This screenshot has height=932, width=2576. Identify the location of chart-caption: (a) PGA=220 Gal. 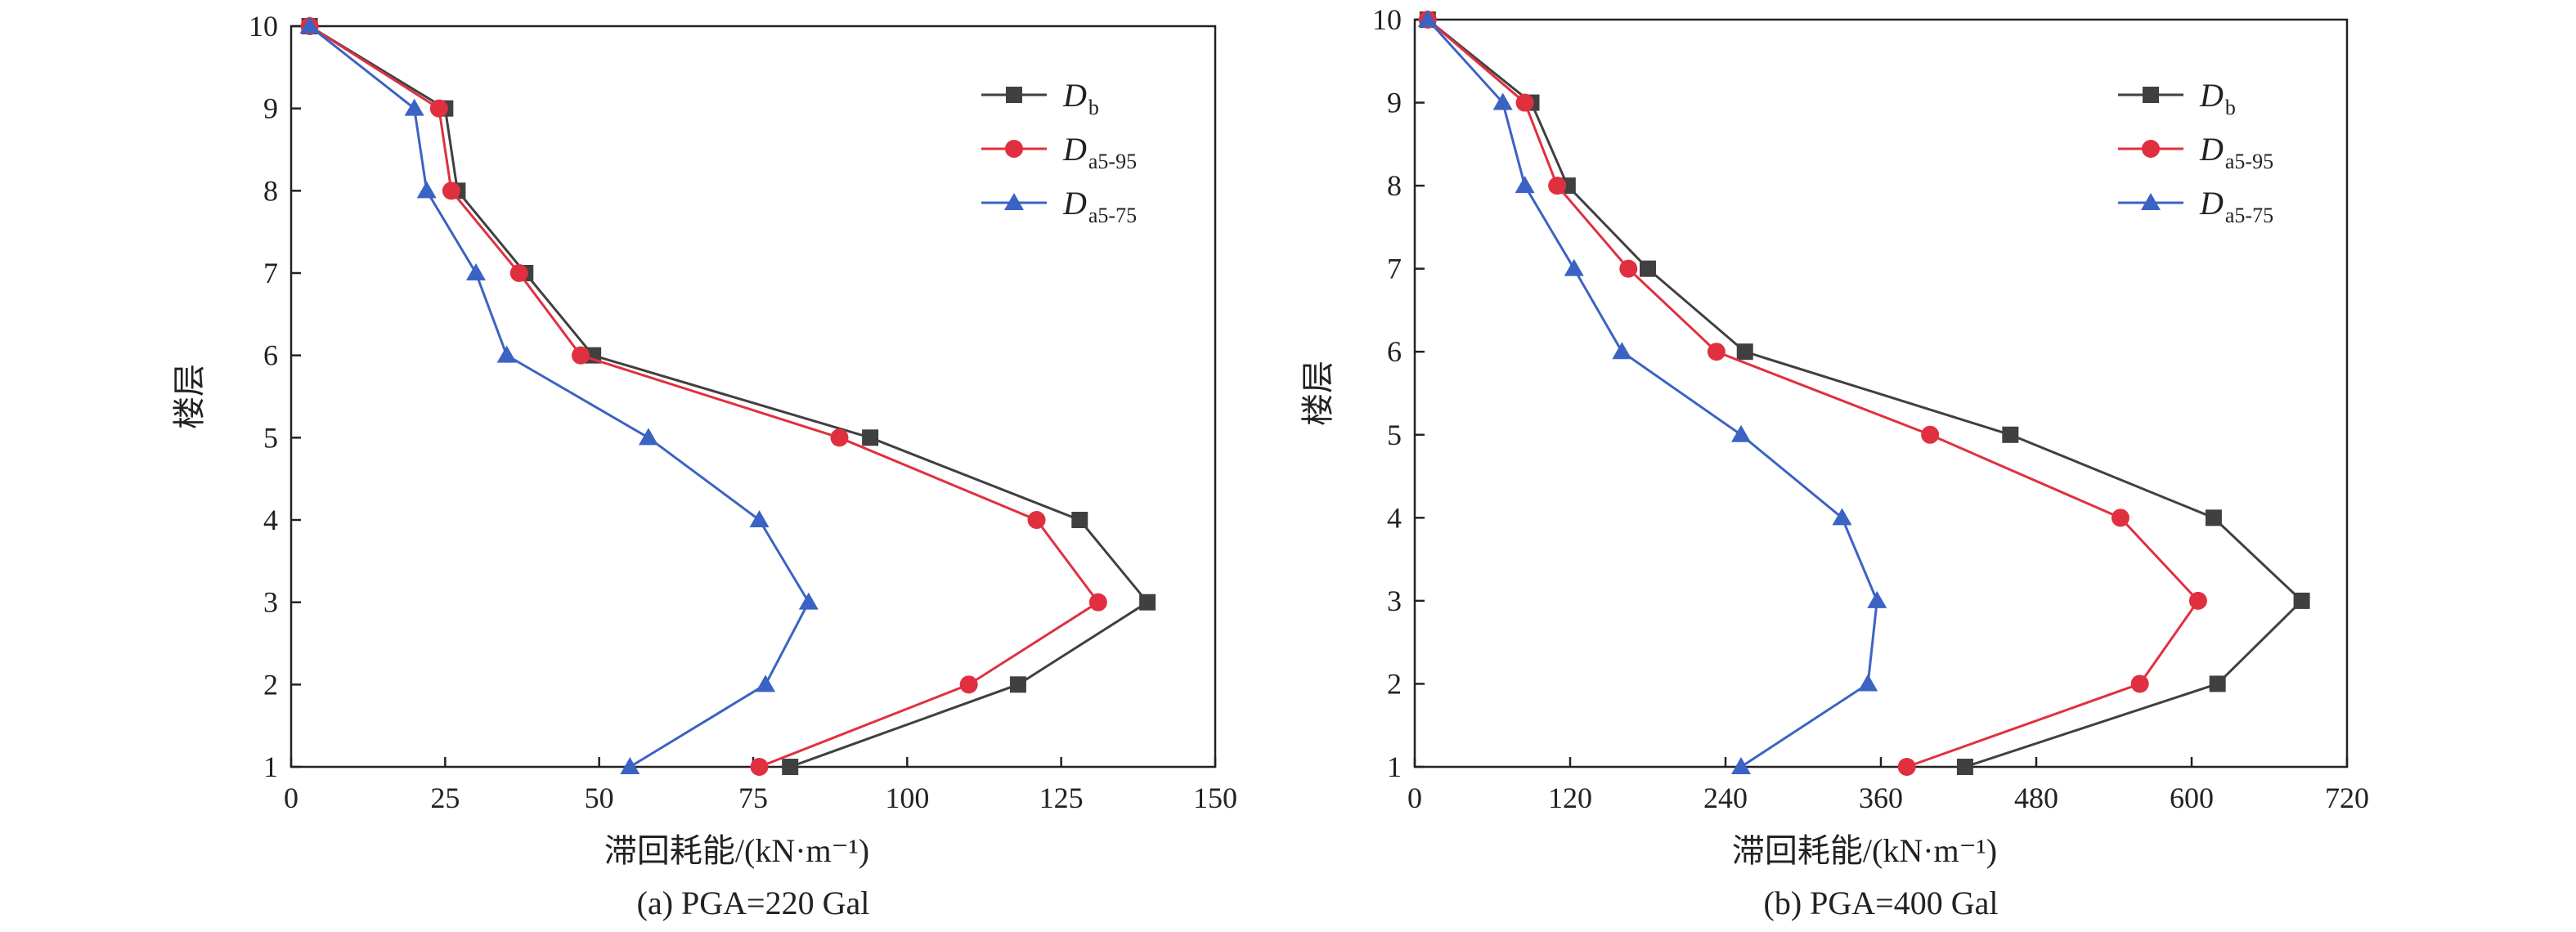
(753, 903).